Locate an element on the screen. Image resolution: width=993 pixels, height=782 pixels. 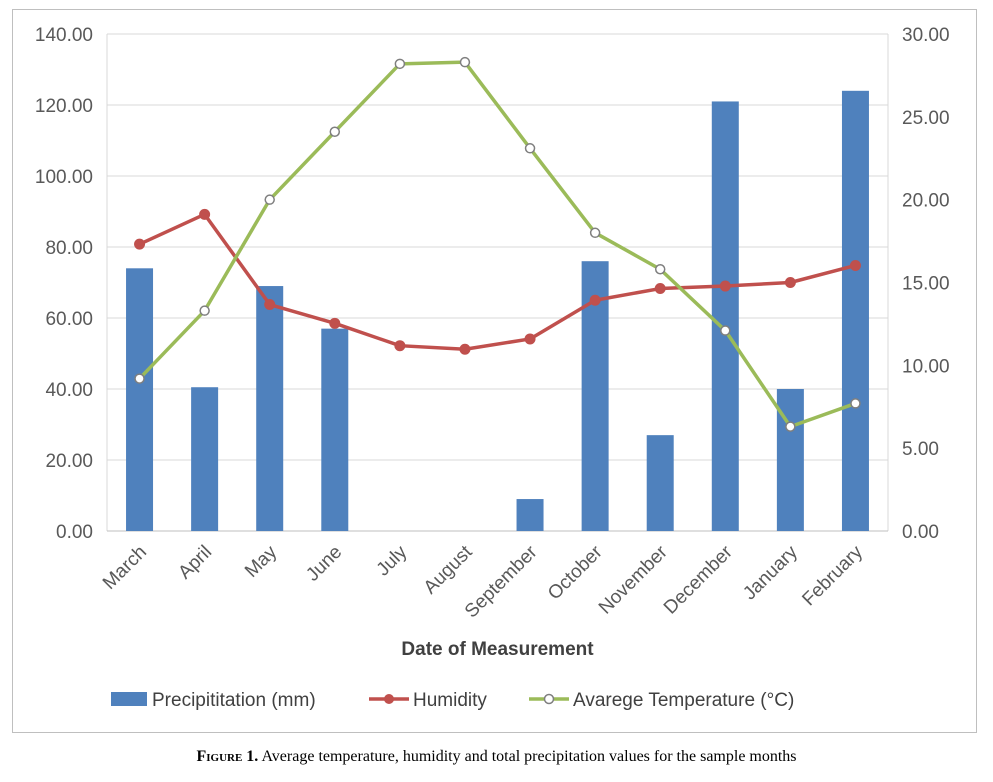
x-category-label: August is located at coordinates (448, 569).